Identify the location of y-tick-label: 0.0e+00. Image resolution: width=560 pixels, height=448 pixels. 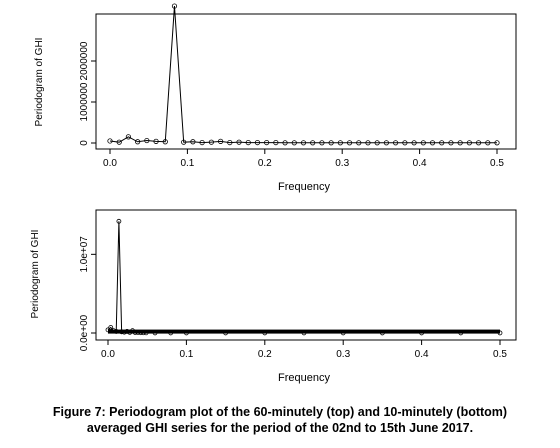
(84, 332).